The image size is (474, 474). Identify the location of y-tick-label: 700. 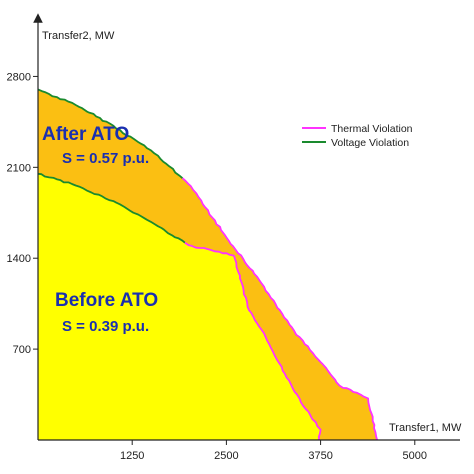
(22, 350).